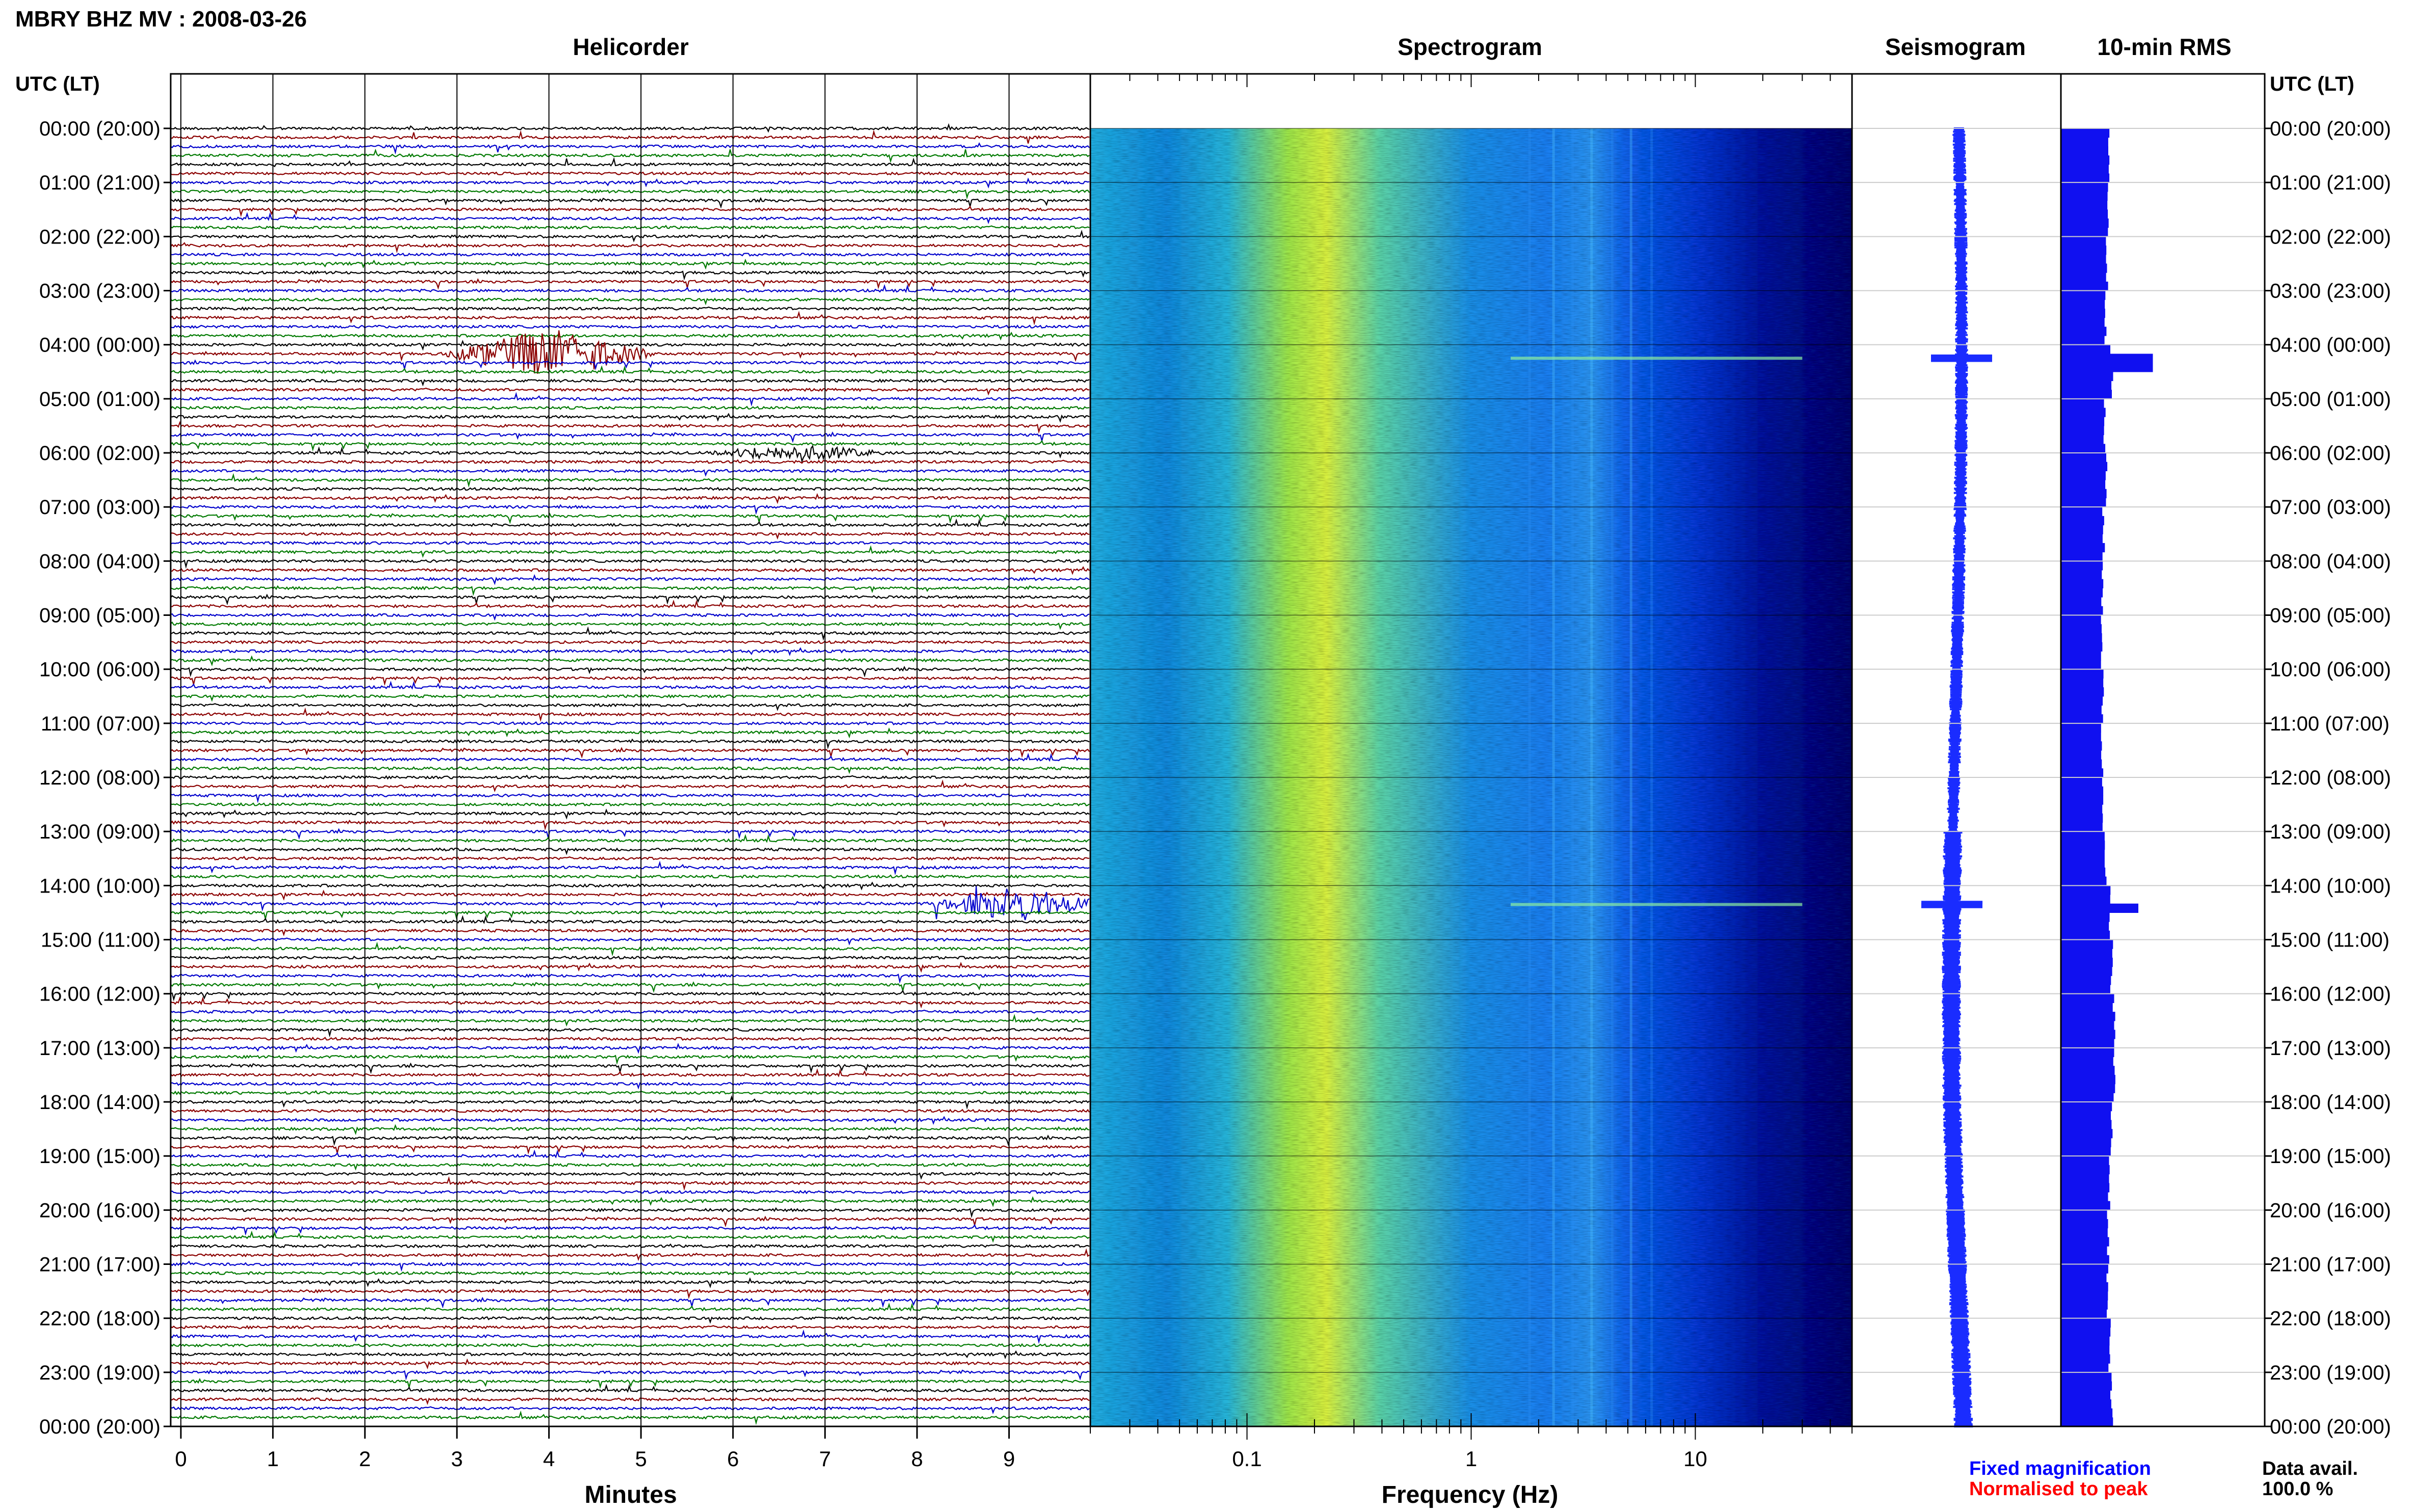 The height and width of the screenshot is (1512, 2415). What do you see at coordinates (99, 561) in the screenshot?
I see `time-tick-label-left: 08:00 (04:00)` at bounding box center [99, 561].